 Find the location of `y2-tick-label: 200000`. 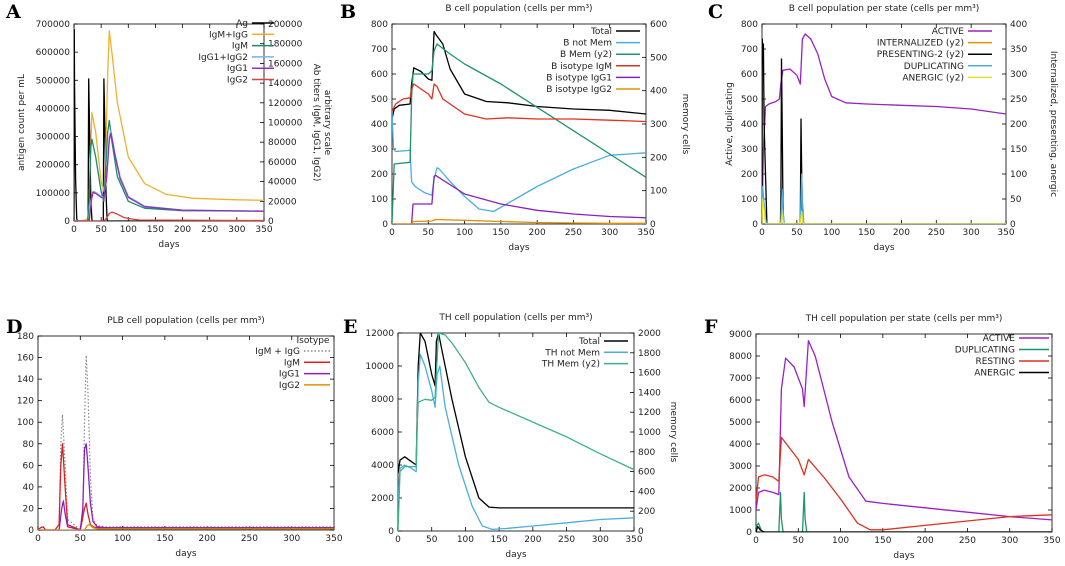

y2-tick-label: 200000 is located at coordinates (285, 25).